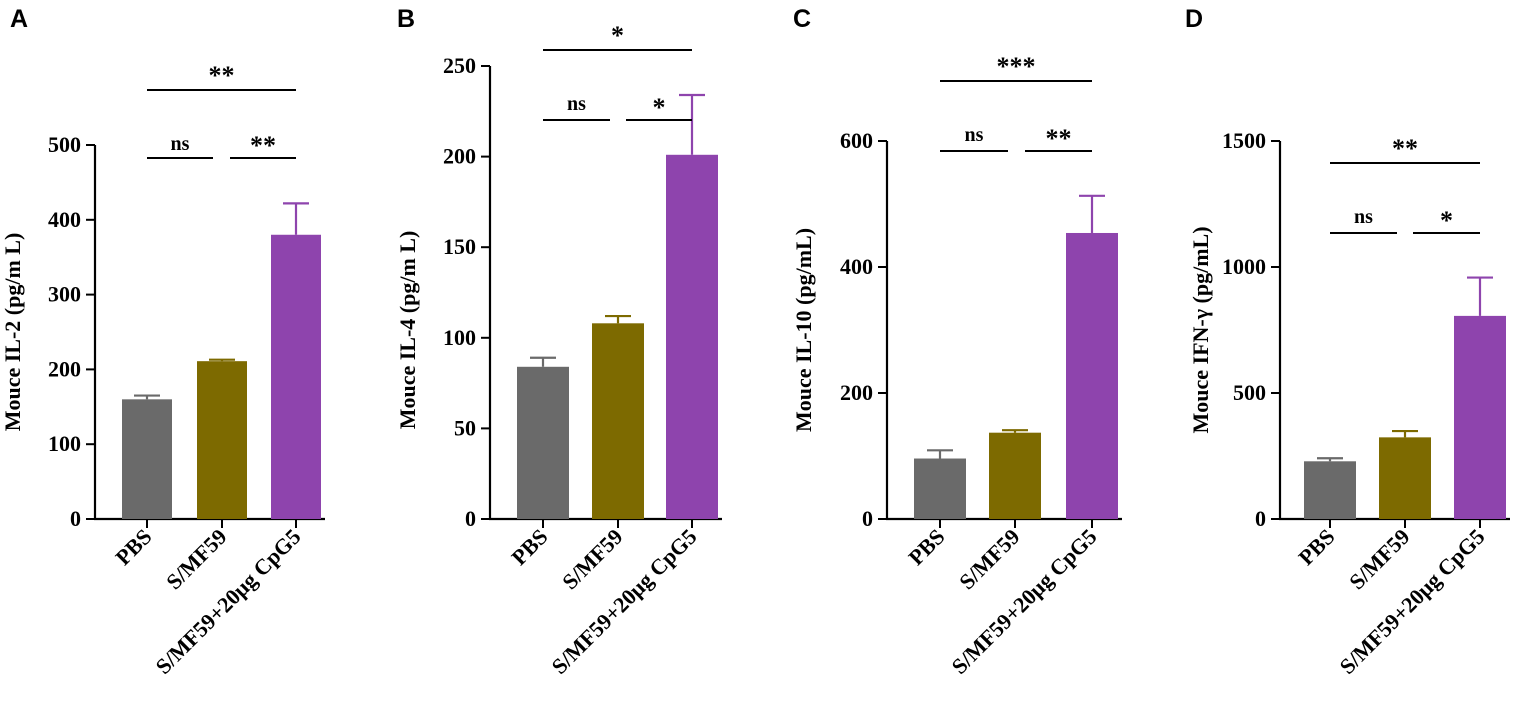 This screenshot has width=1535, height=725. I want to click on y-axis-title: Mouce IL-10 (pg/mL), so click(803, 330).